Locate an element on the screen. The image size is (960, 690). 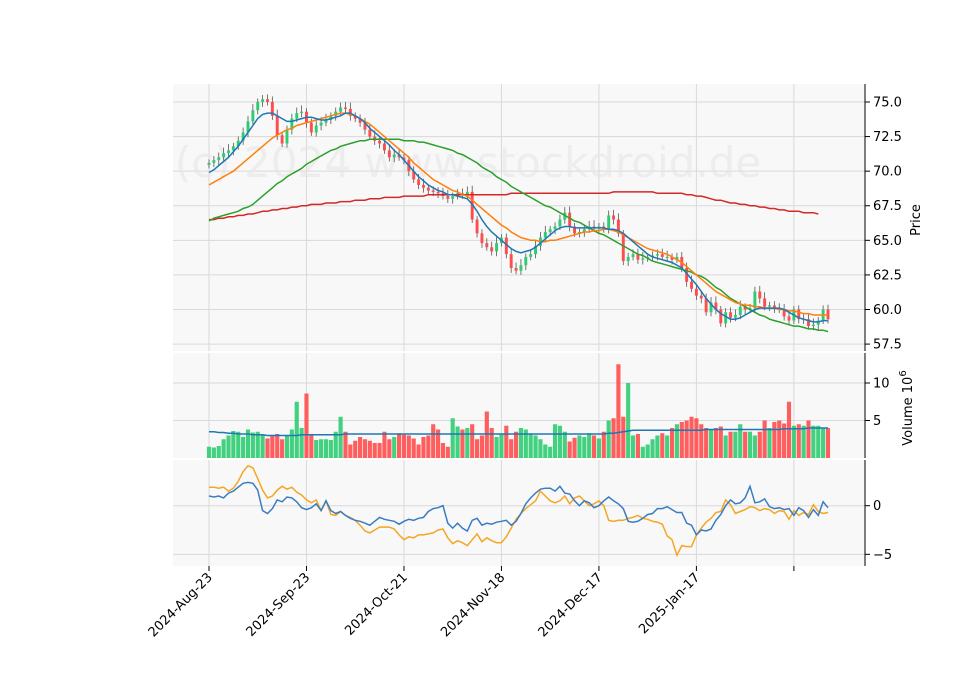
x-tick-label: 2024-Sep-23 is located at coordinates (279, 605).